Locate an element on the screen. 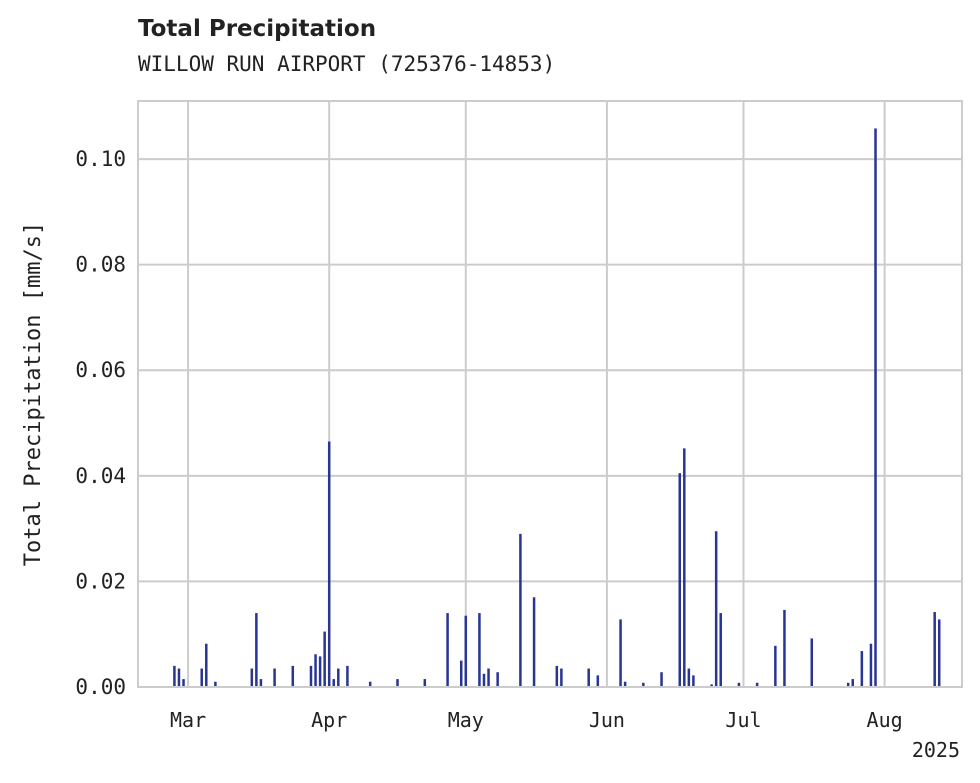 This screenshot has width=980, height=783. y-tick-label: 0.00 is located at coordinates (100, 687).